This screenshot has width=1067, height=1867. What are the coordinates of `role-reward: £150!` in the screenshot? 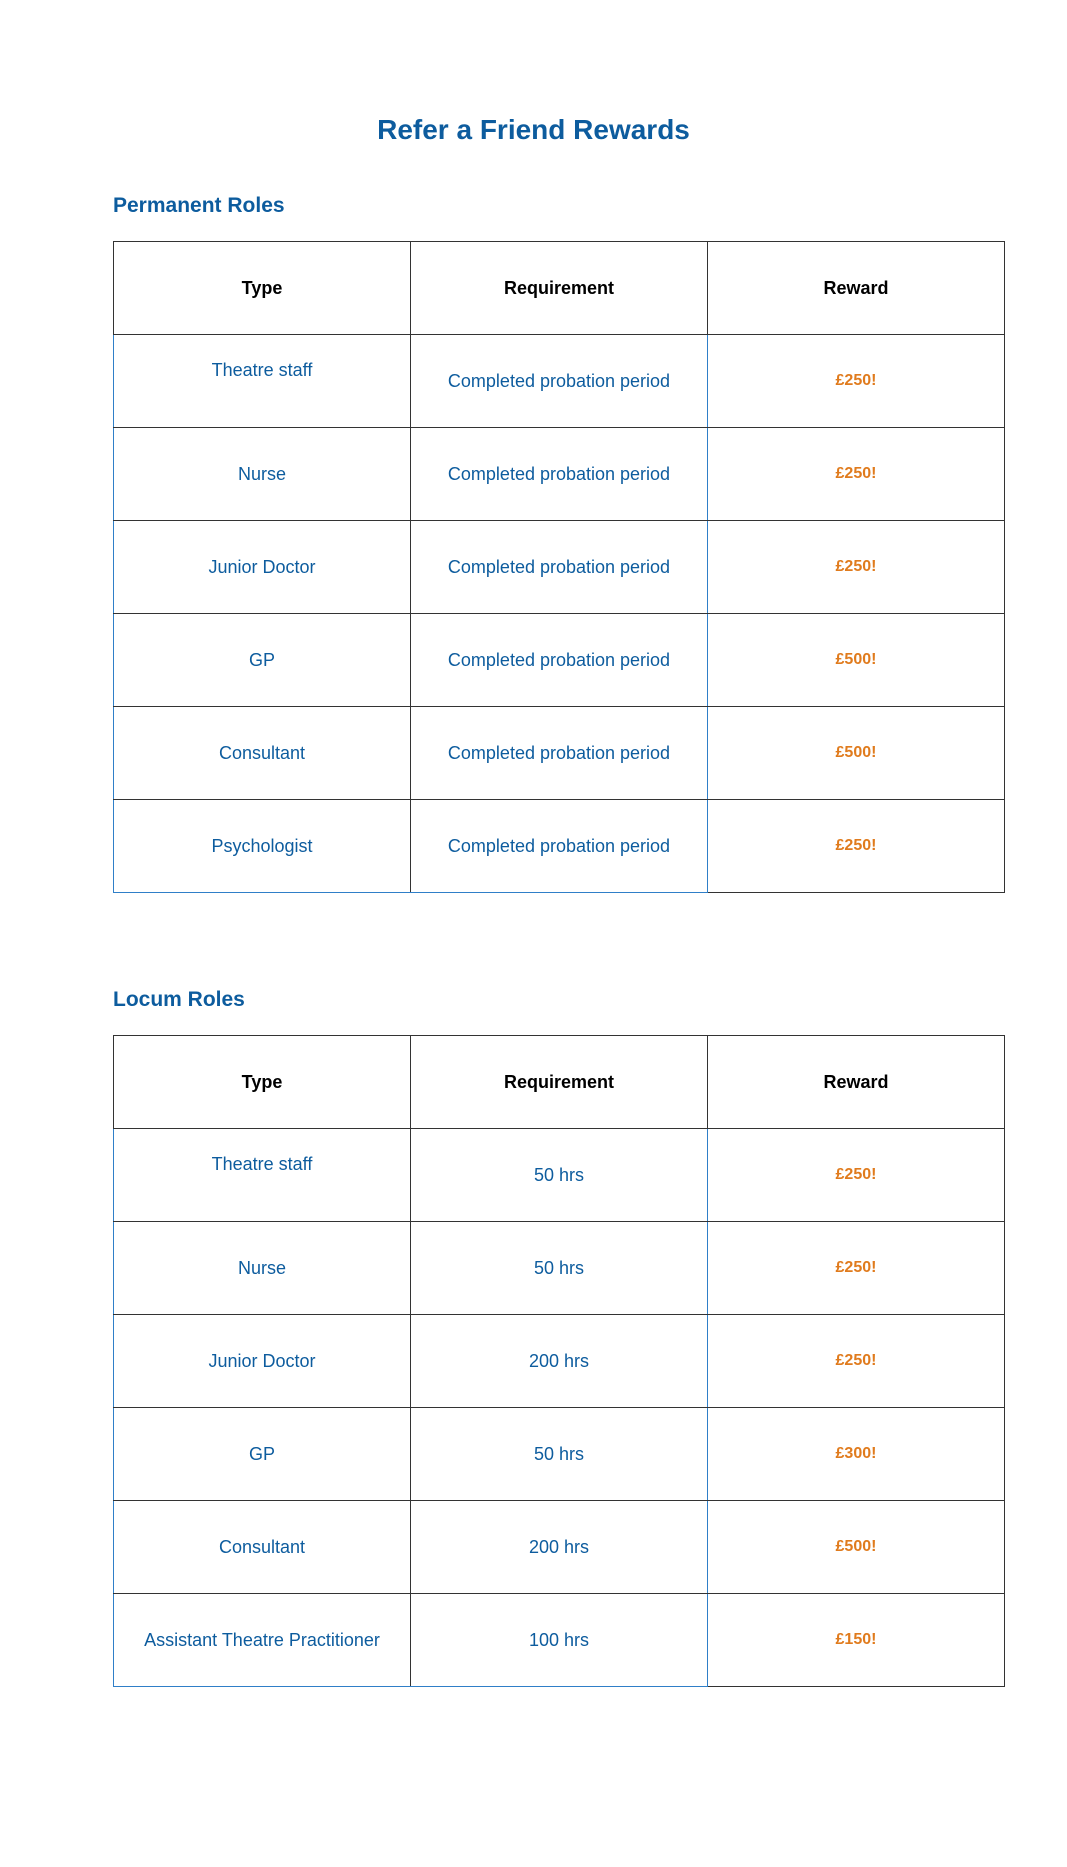 It's located at (856, 1640).